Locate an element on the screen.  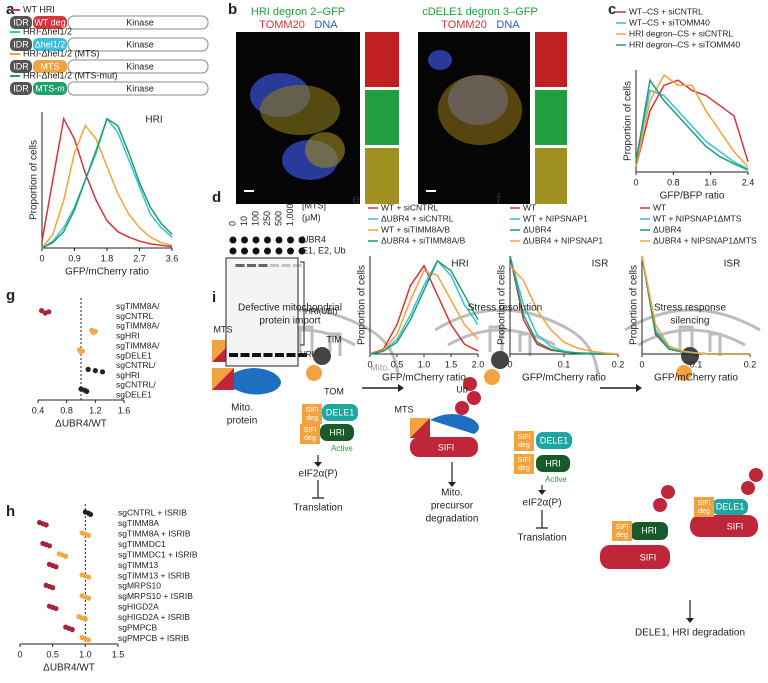
panel-label: h is located at coordinates (10, 511).